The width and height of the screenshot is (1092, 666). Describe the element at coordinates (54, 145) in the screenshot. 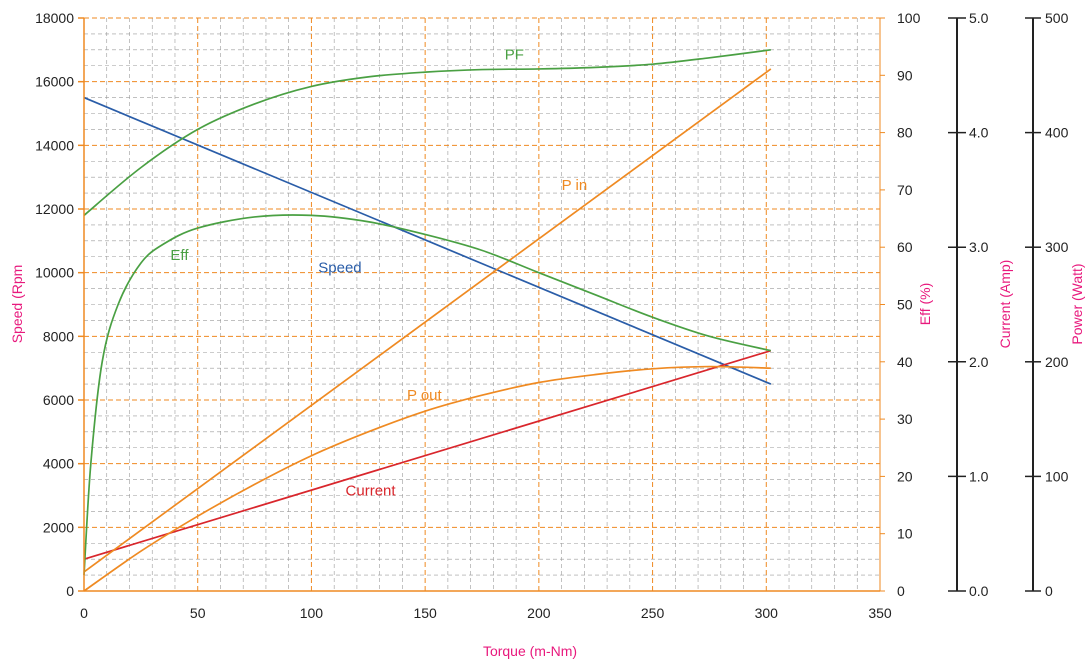

I see `speed-tick-label: 14000` at that location.